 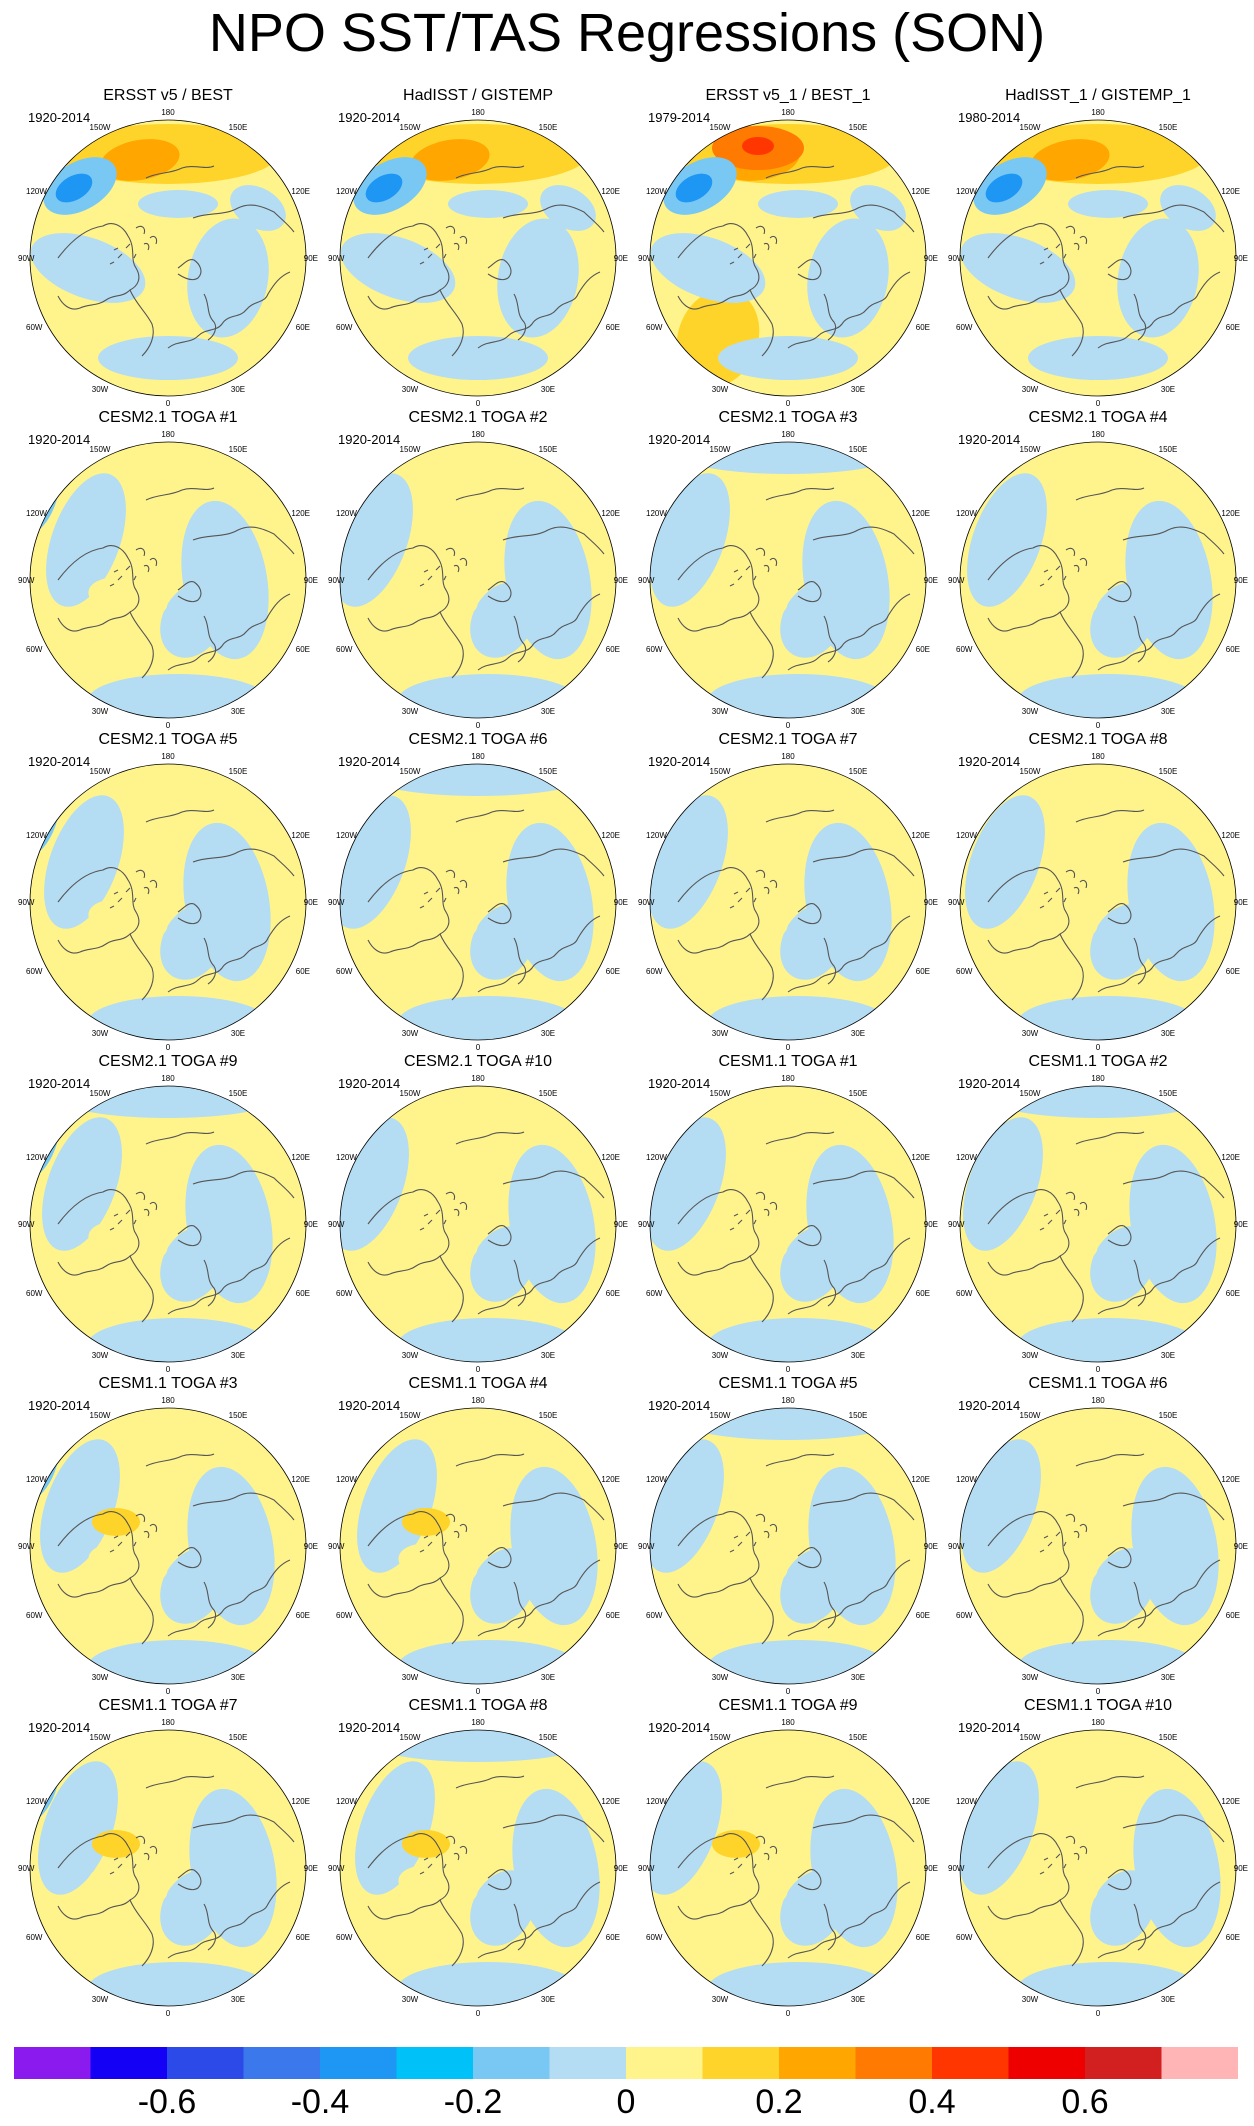 What do you see at coordinates (282, 2063) in the screenshot?
I see `colorbar-swatch` at bounding box center [282, 2063].